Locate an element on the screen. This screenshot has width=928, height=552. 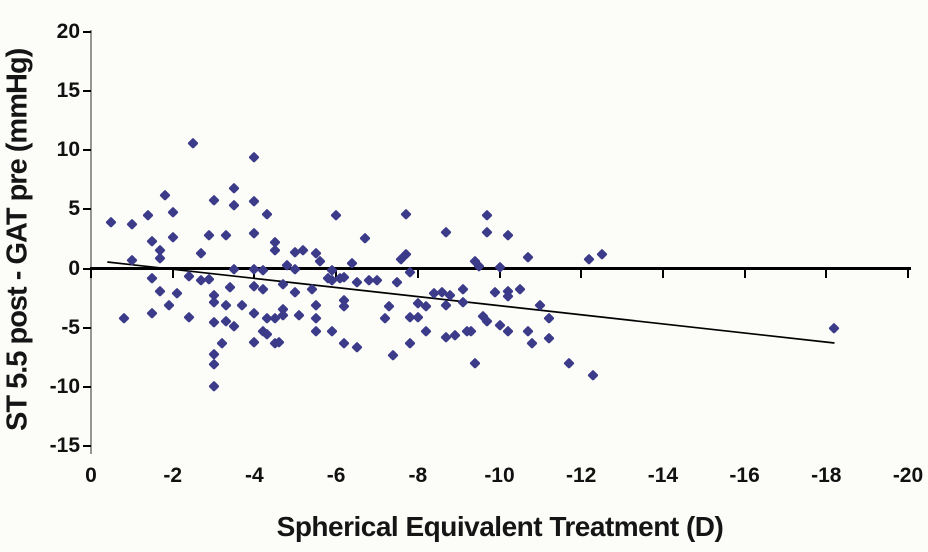
x-tick-label: -18 is located at coordinates (826, 475).